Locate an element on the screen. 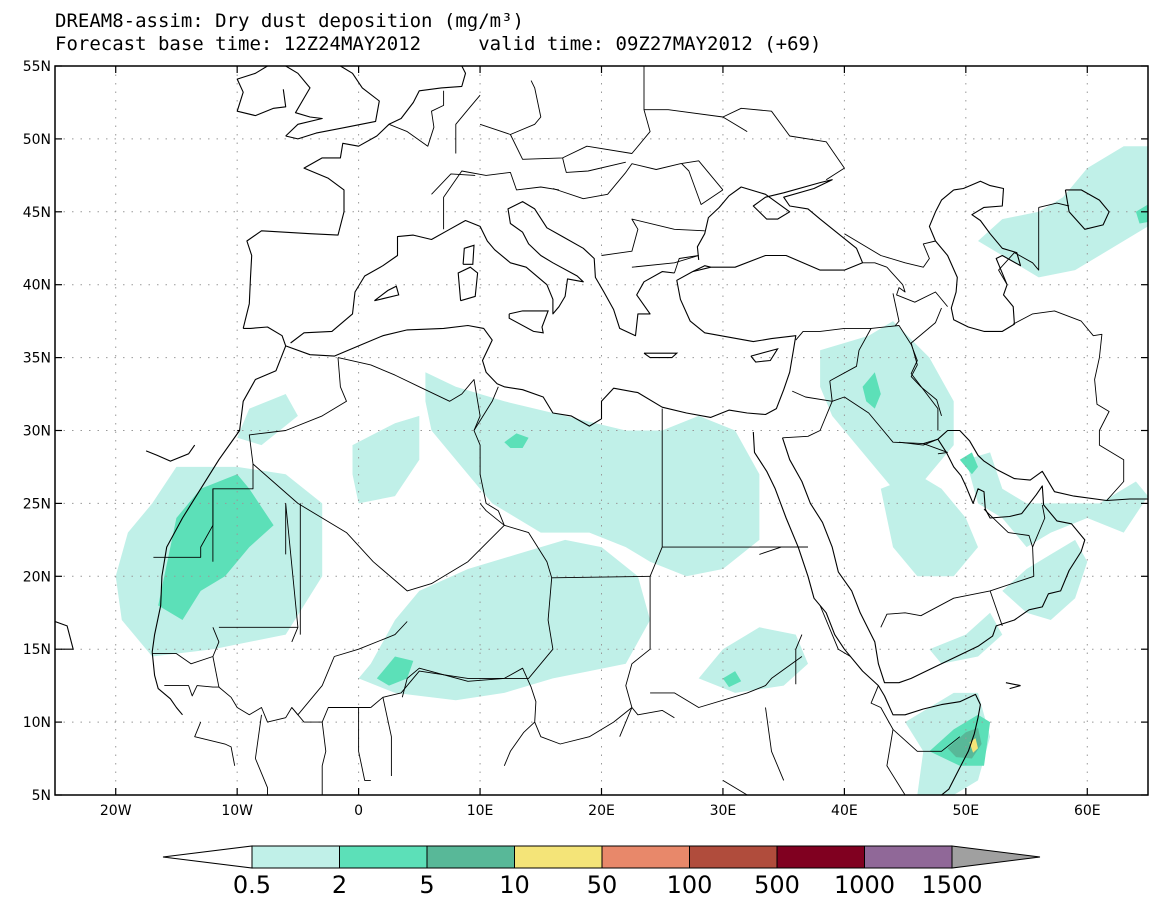 This screenshot has width=1165, height=907. lon-label: 50E is located at coordinates (965, 811).